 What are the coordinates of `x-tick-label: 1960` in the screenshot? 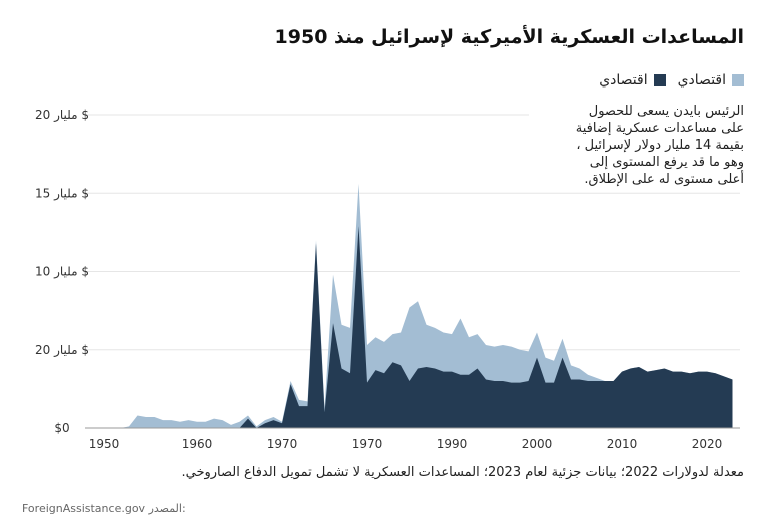 It's located at (197, 444).